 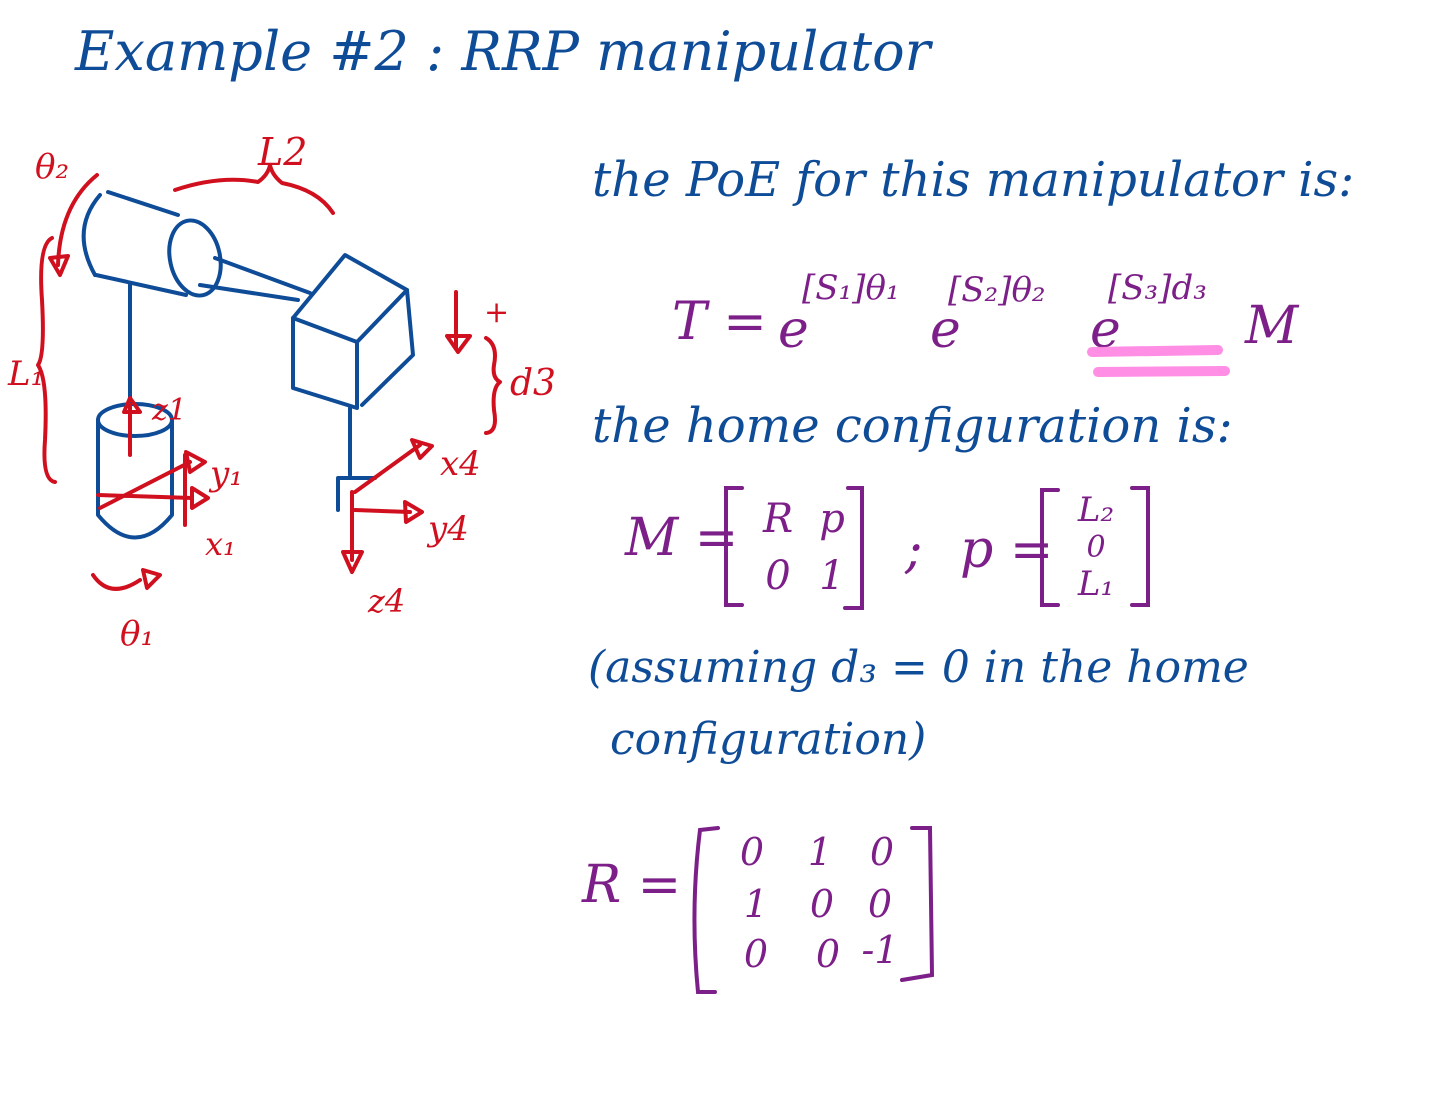 What do you see at coordinates (973, 180) in the screenshot?
I see `poe-intro: the PoE for this manipulator is:` at bounding box center [973, 180].